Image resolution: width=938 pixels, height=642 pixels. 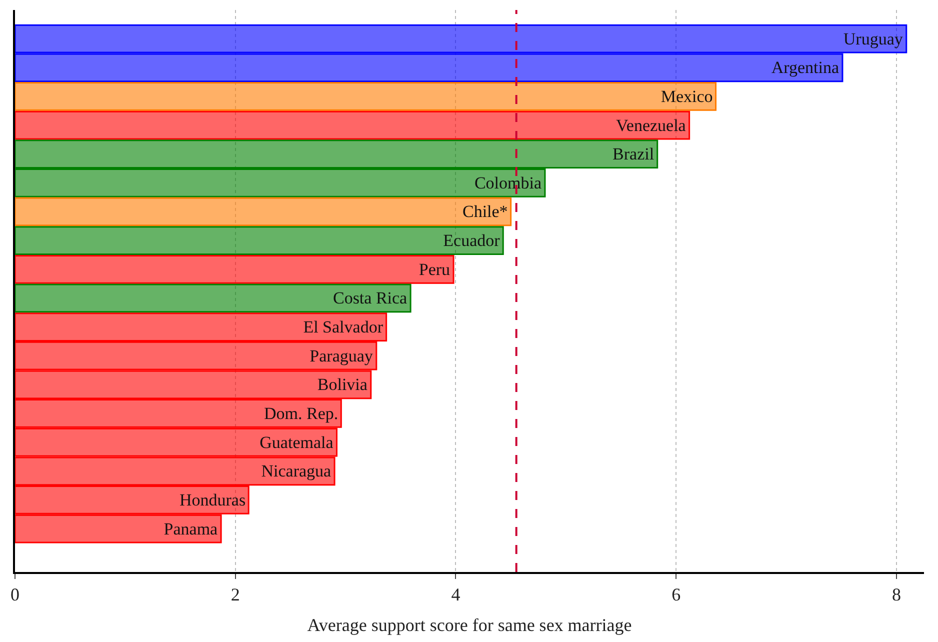 What do you see at coordinates (633, 154) in the screenshot?
I see `y-tick-label: Brazil` at bounding box center [633, 154].